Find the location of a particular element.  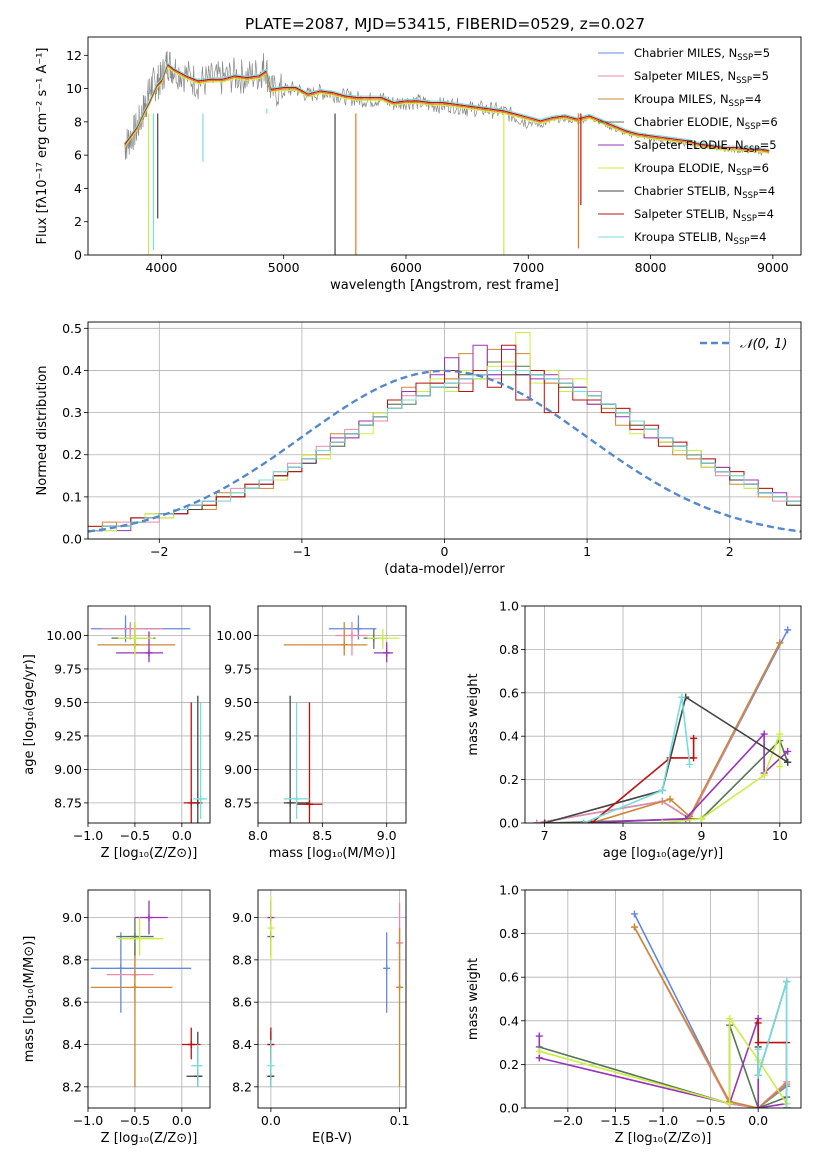

legend-label: Chabrier STELIB, NSSP=4 is located at coordinates (704, 192).